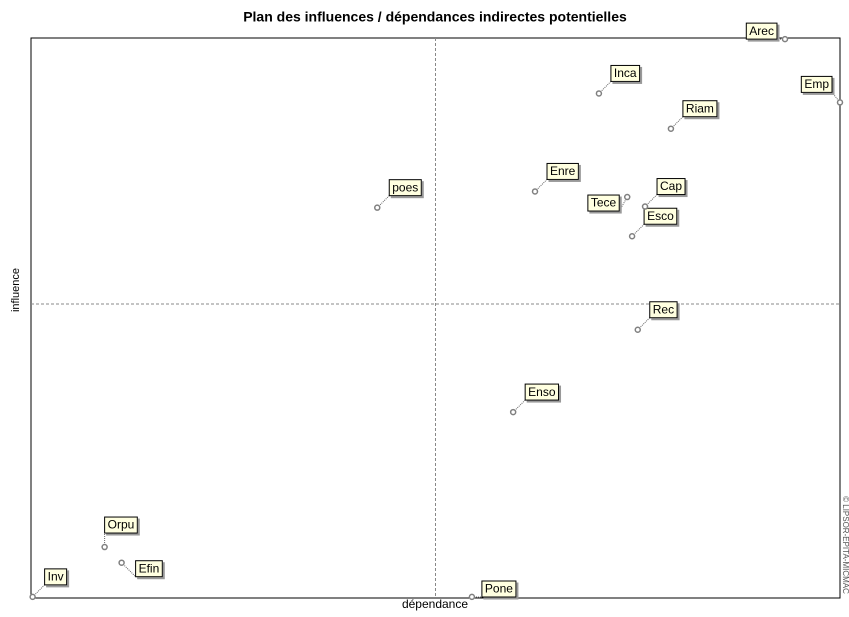 The height and width of the screenshot is (617, 849). What do you see at coordinates (700, 108) in the screenshot?
I see `point-label: Riam` at bounding box center [700, 108].